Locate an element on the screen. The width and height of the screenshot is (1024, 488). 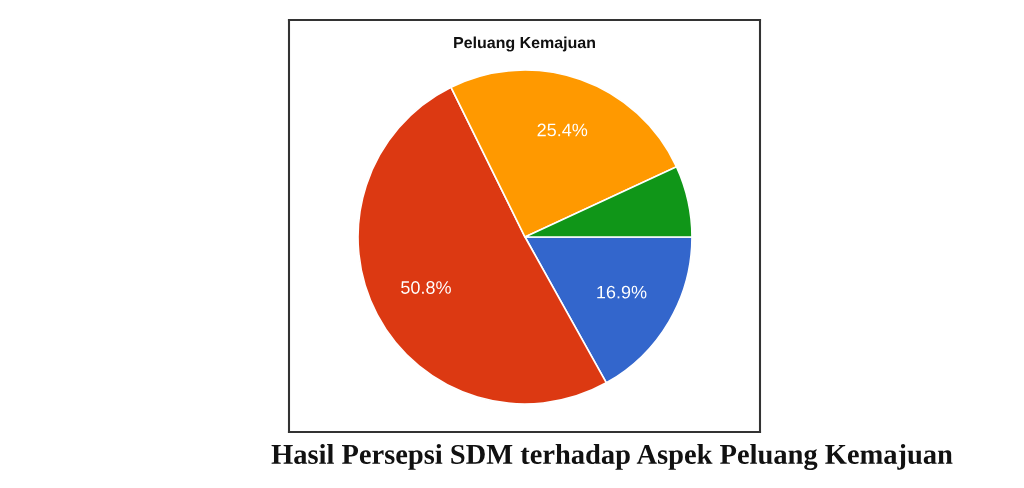
text: Hasil Persepsi SDM terhadap Aspek Peluang Kemajuan is located at coordinates (612, 457).